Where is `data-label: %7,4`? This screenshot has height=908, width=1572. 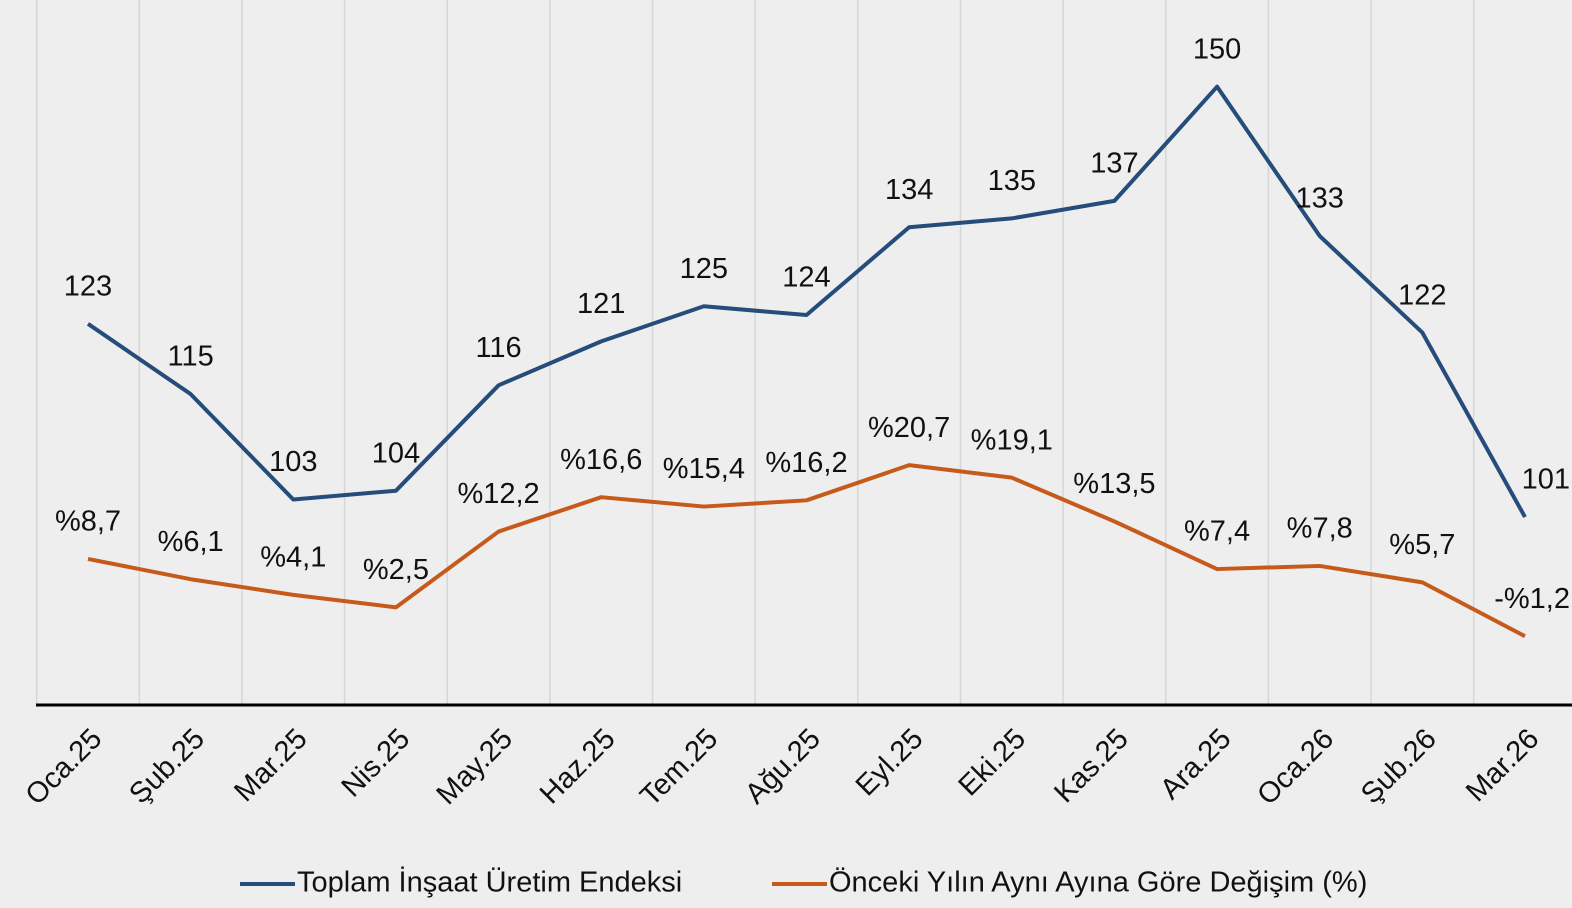
data-label: %7,4 is located at coordinates (1217, 532).